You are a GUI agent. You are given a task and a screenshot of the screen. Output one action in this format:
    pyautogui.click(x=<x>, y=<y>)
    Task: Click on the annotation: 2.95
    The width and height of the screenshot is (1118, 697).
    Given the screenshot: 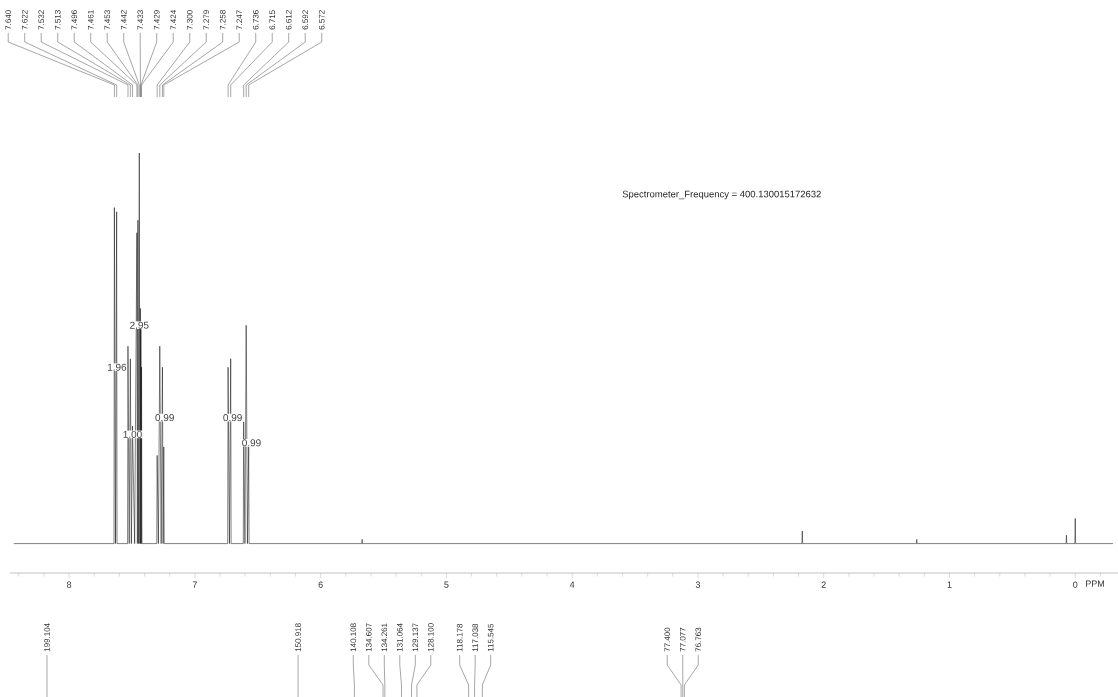 What is the action you would take?
    pyautogui.click(x=139, y=325)
    